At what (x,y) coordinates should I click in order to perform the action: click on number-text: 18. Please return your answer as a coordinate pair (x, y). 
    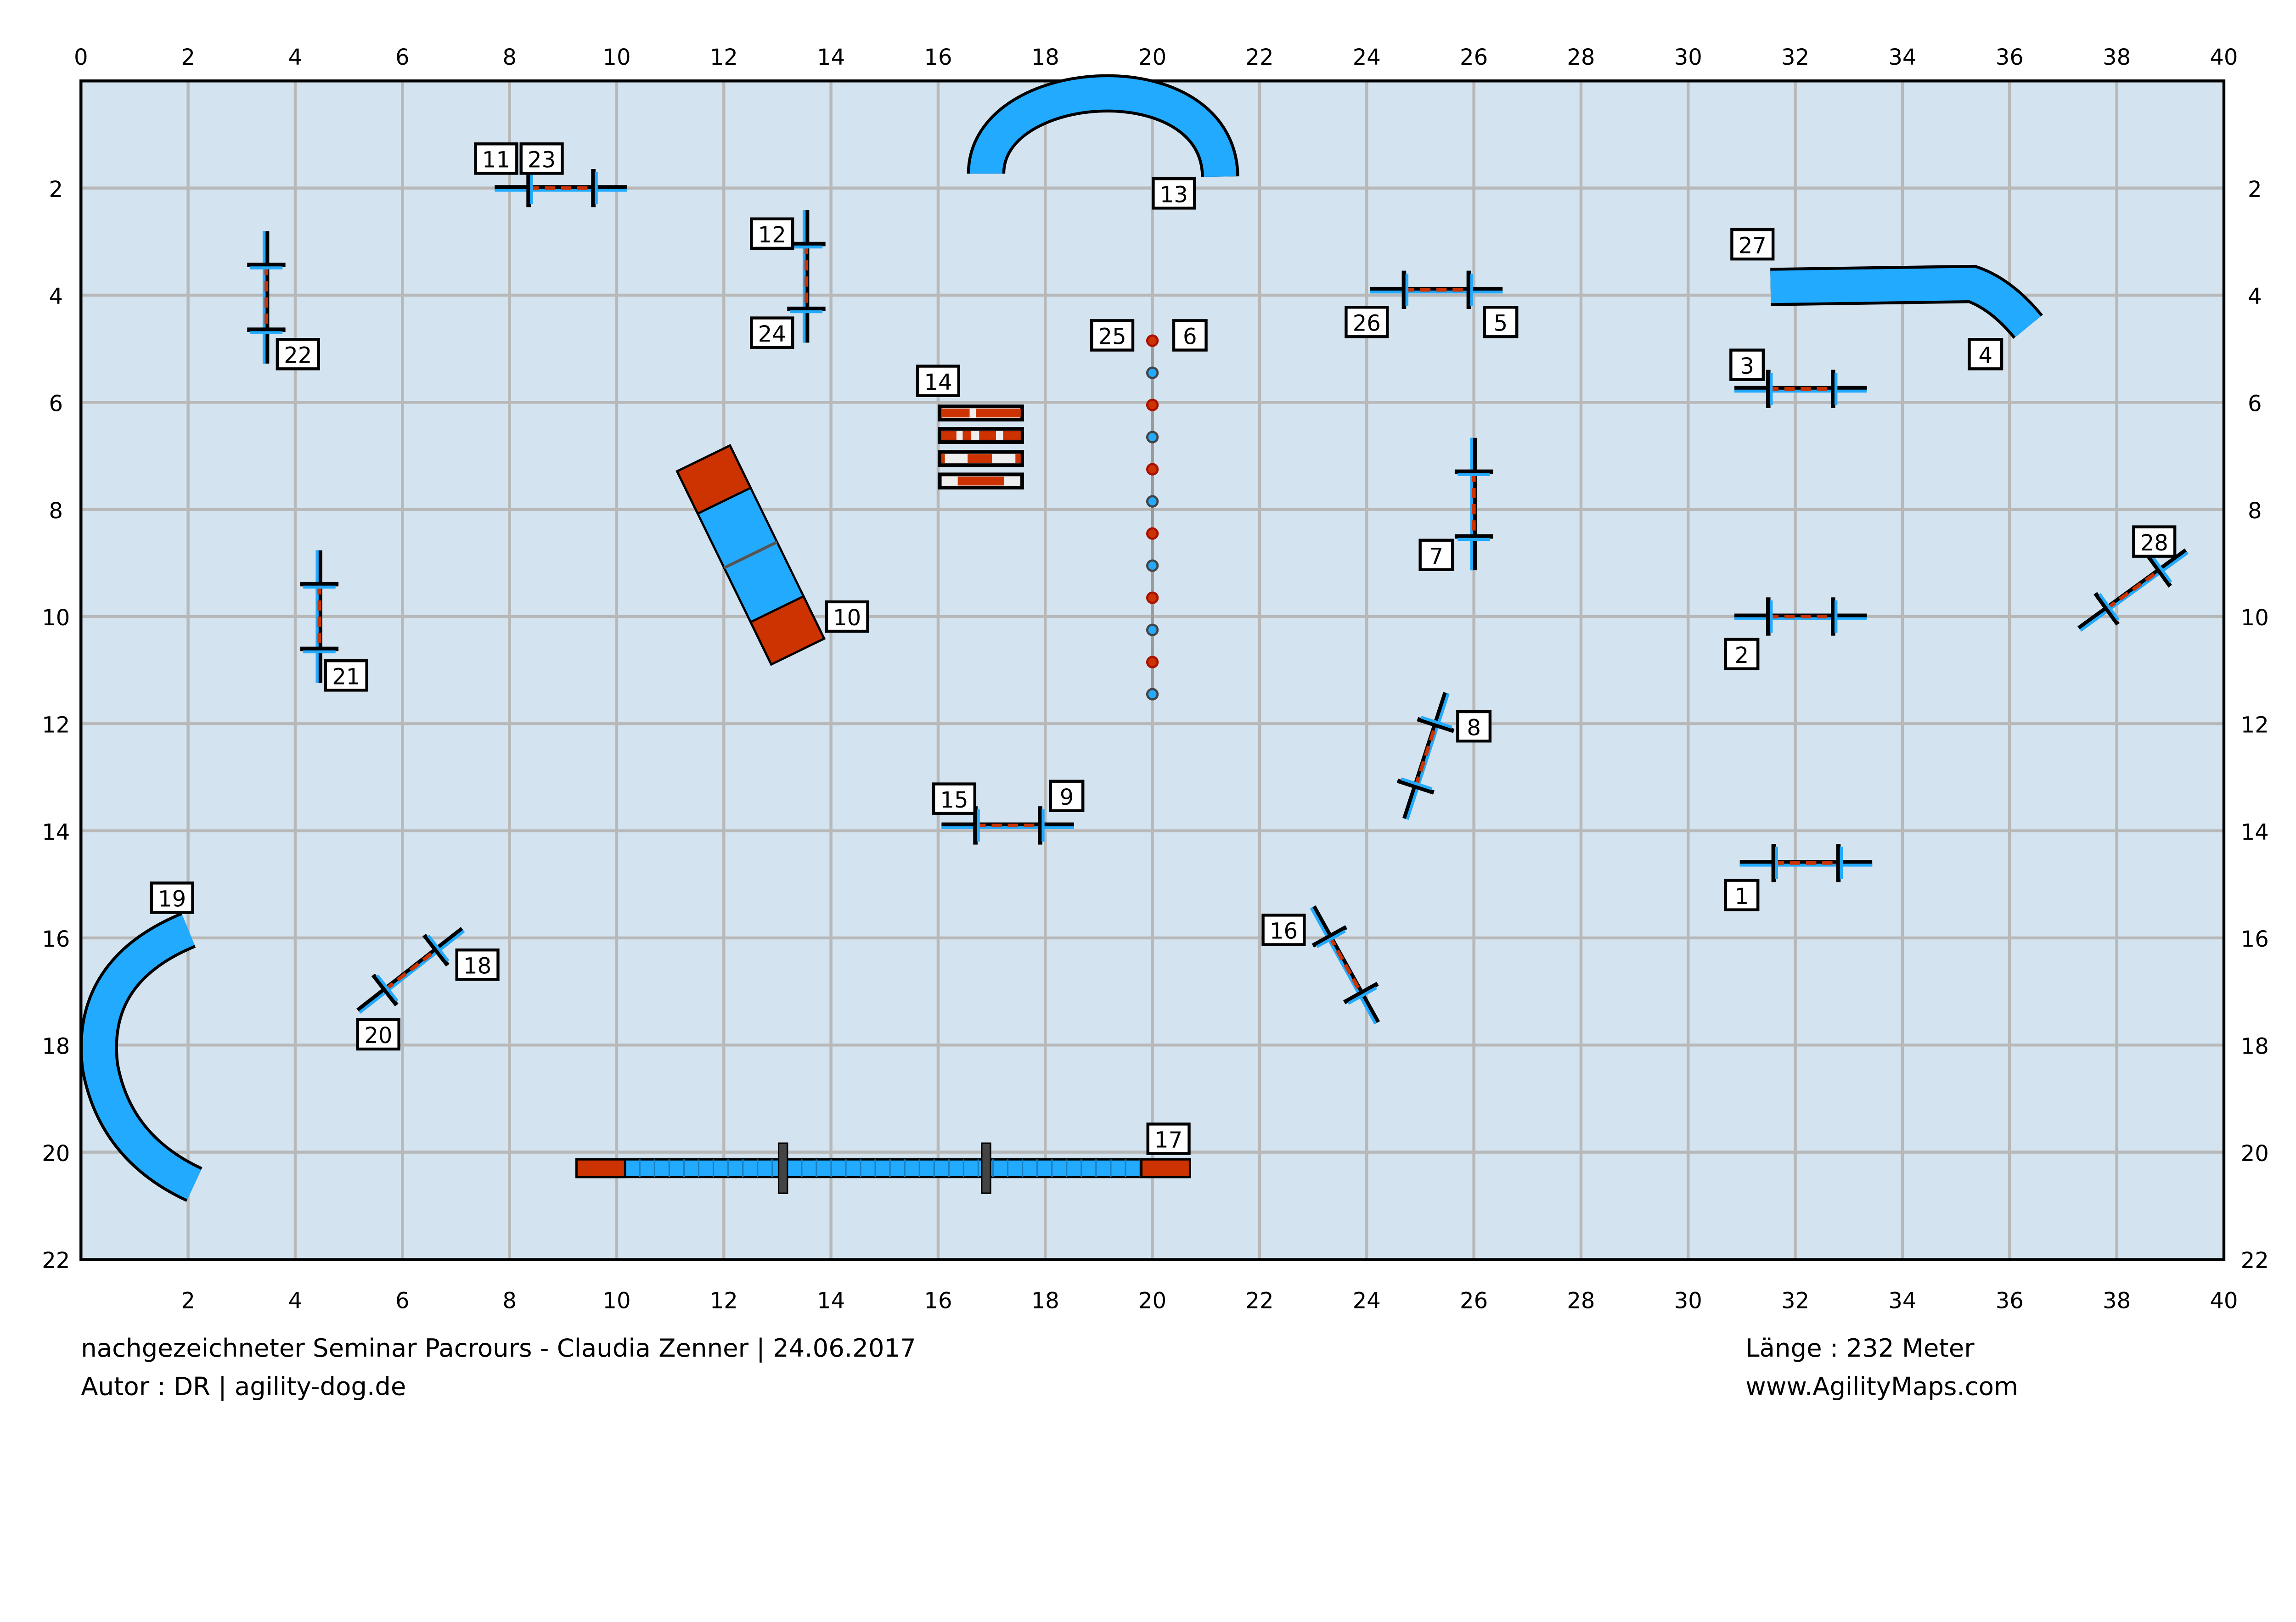
    Looking at the image, I should click on (477, 967).